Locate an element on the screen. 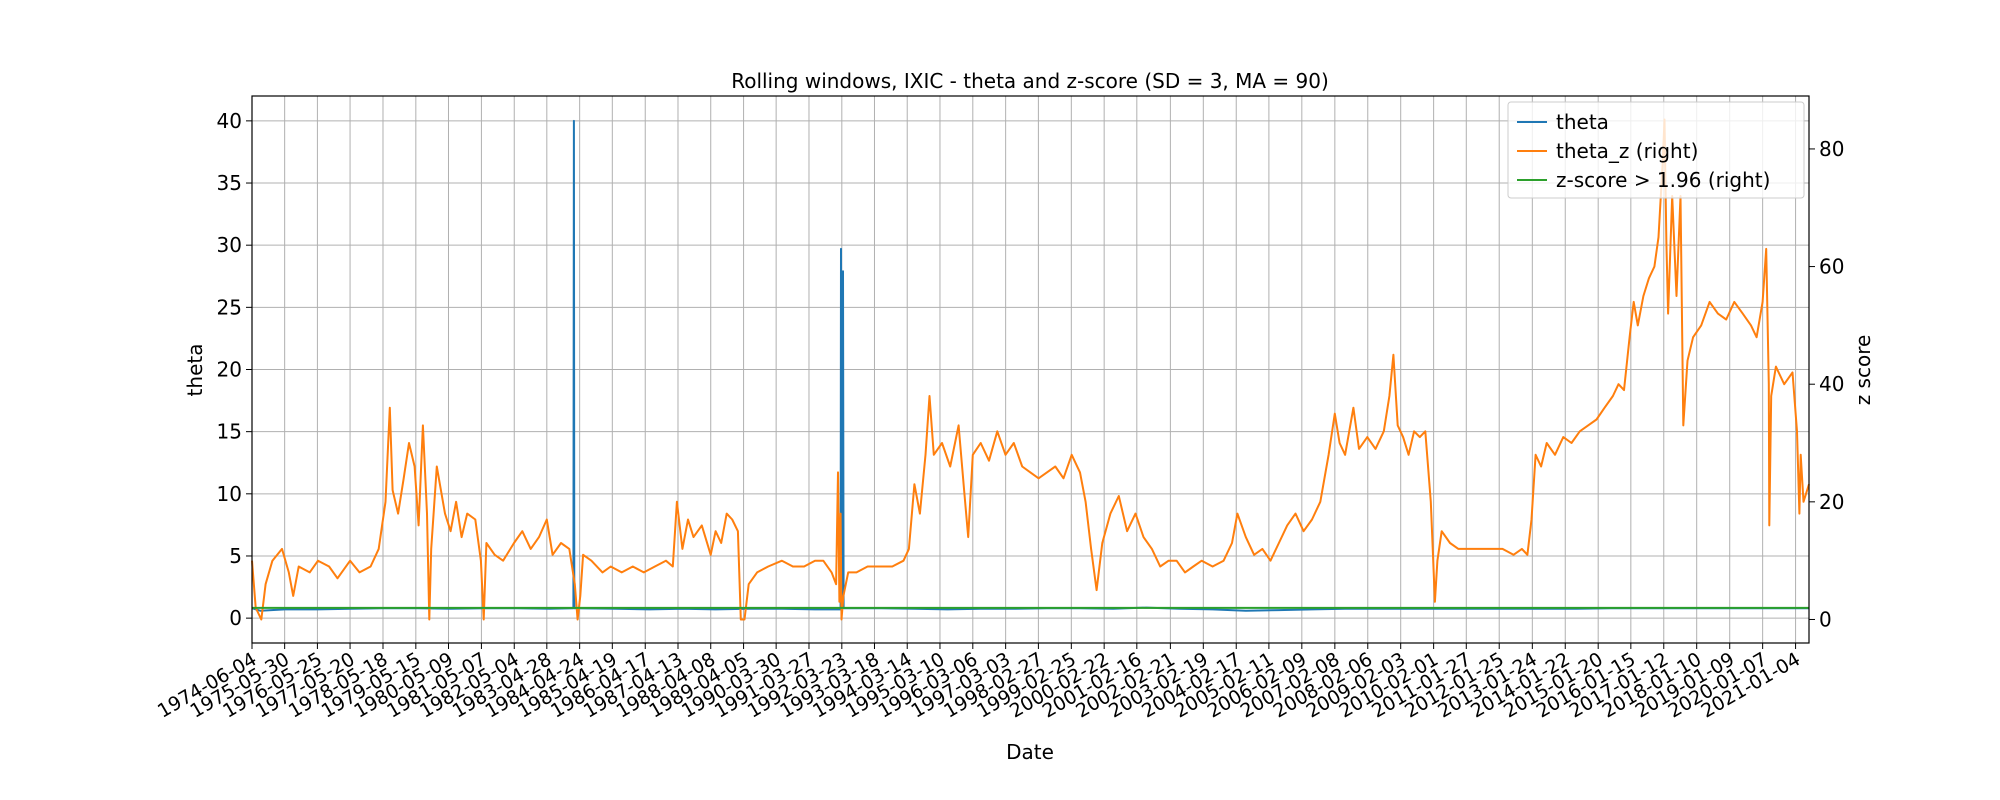  legend-label-theta-z: theta_z (right) is located at coordinates (1627, 151).